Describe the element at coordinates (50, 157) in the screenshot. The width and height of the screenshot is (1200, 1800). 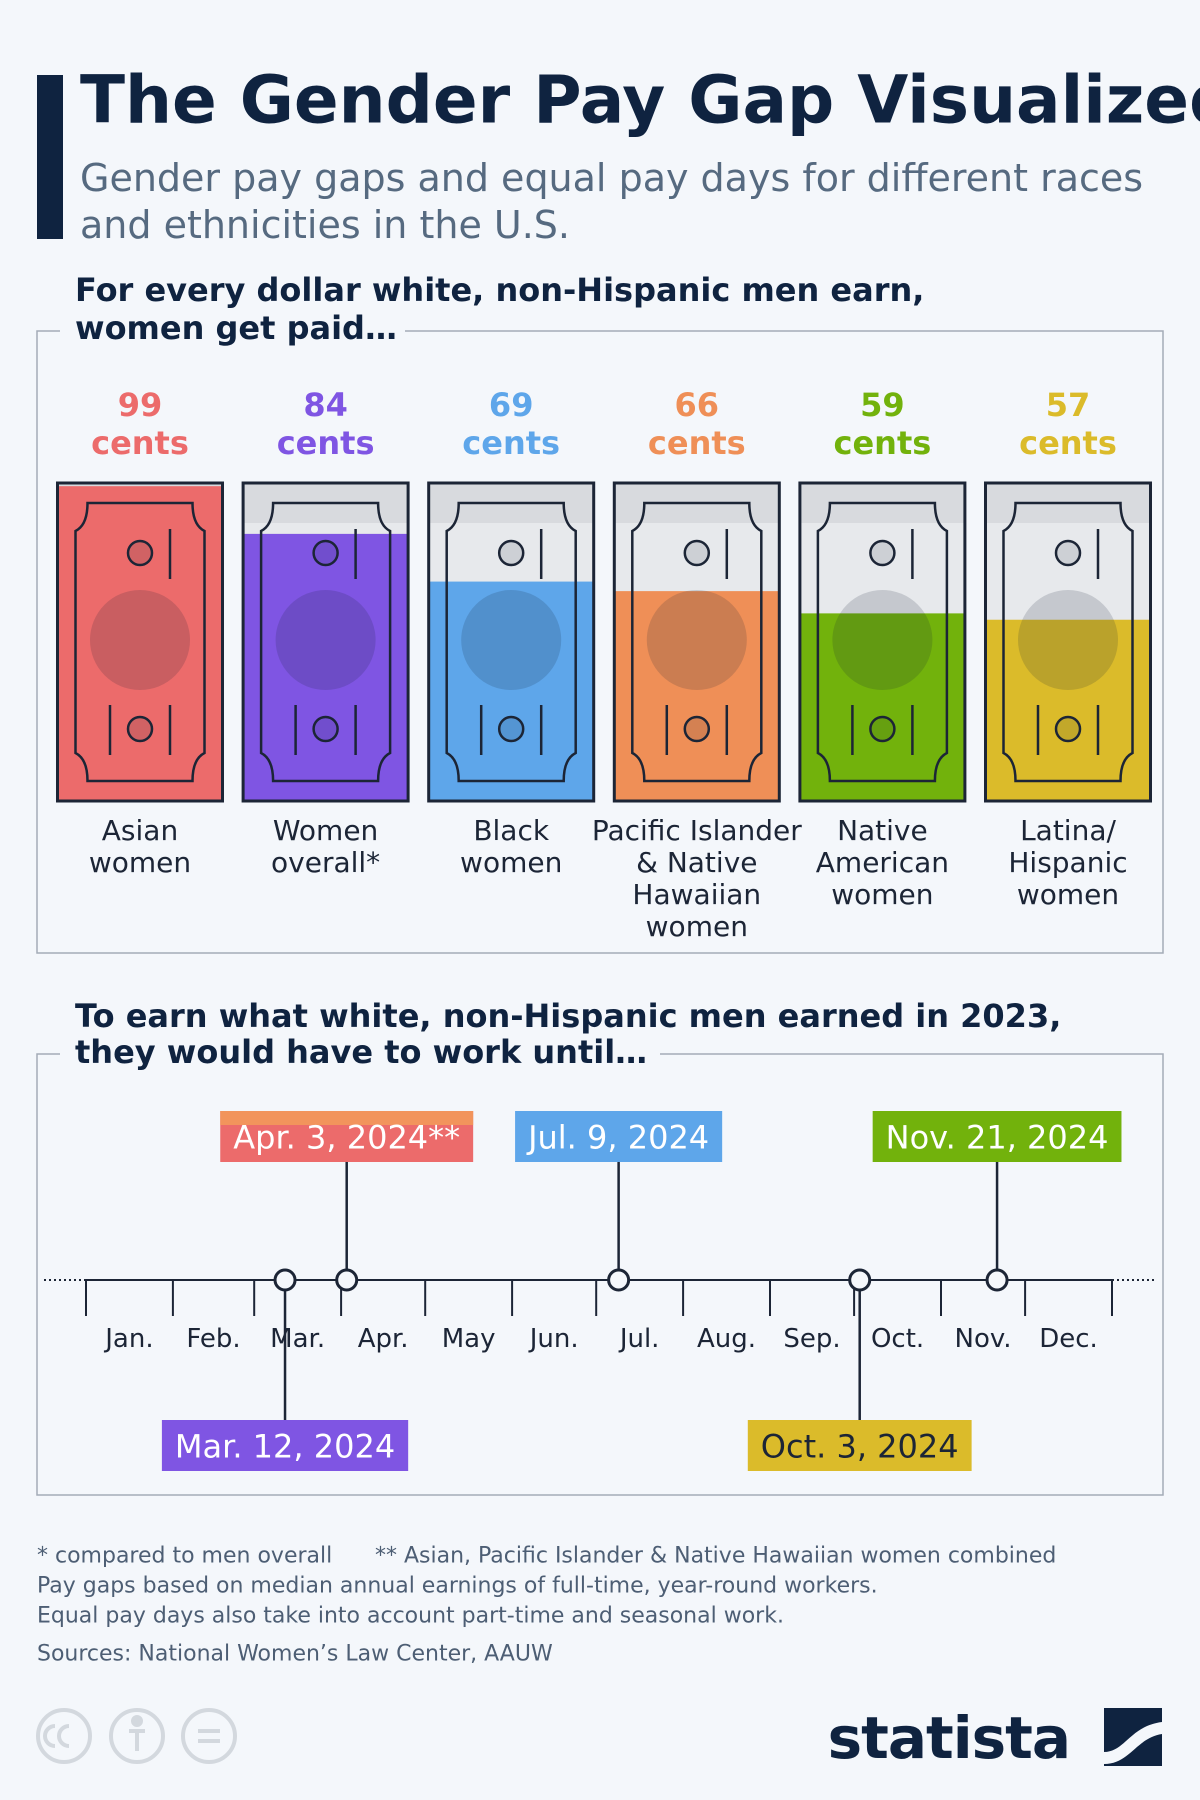
I see `title-bar` at that location.